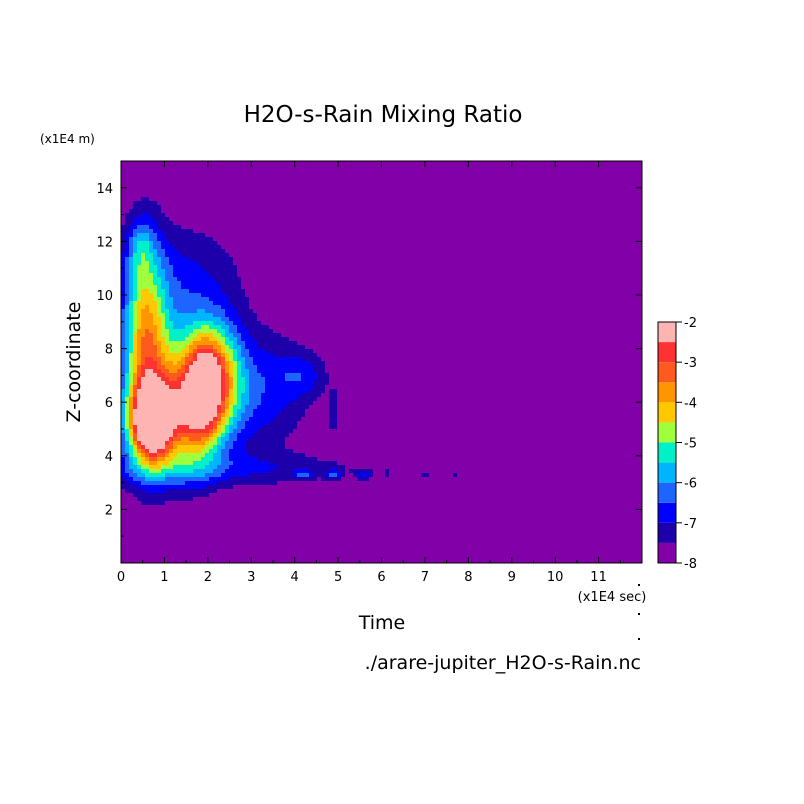 This screenshot has width=804, height=804. What do you see at coordinates (667, 352) in the screenshot?
I see `colorbar-swatch` at bounding box center [667, 352].